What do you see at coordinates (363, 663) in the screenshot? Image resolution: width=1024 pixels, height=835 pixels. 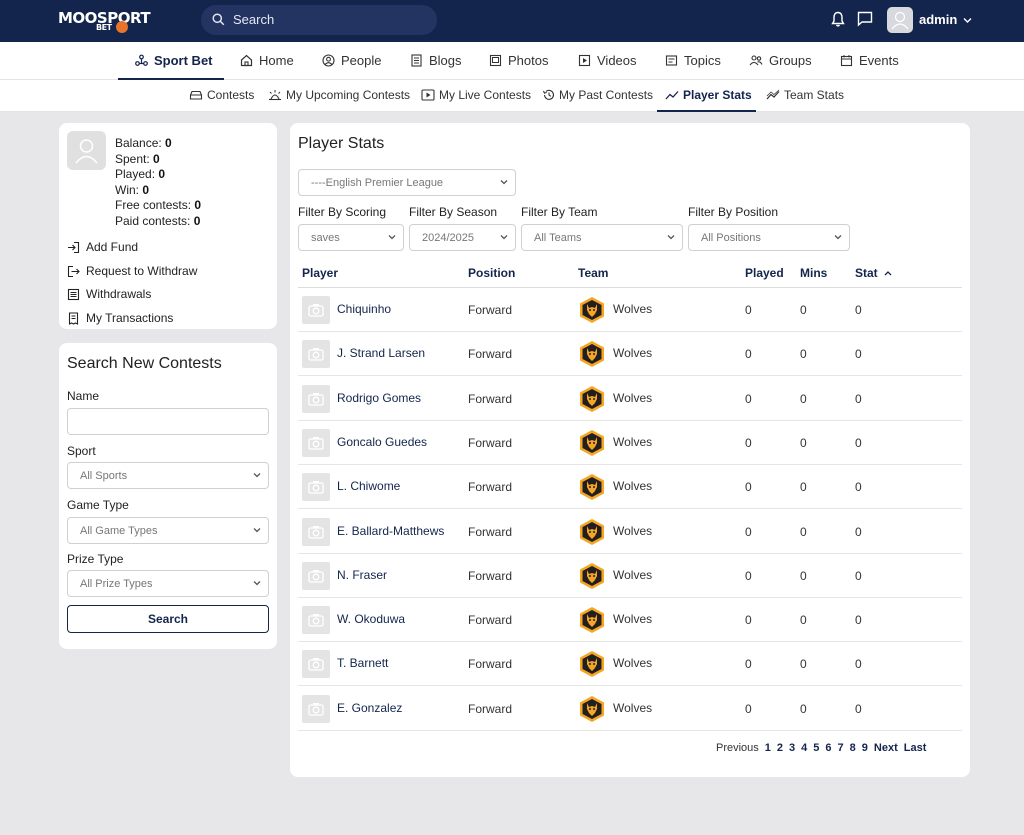 I see `player-name-link: T. Barnett` at bounding box center [363, 663].